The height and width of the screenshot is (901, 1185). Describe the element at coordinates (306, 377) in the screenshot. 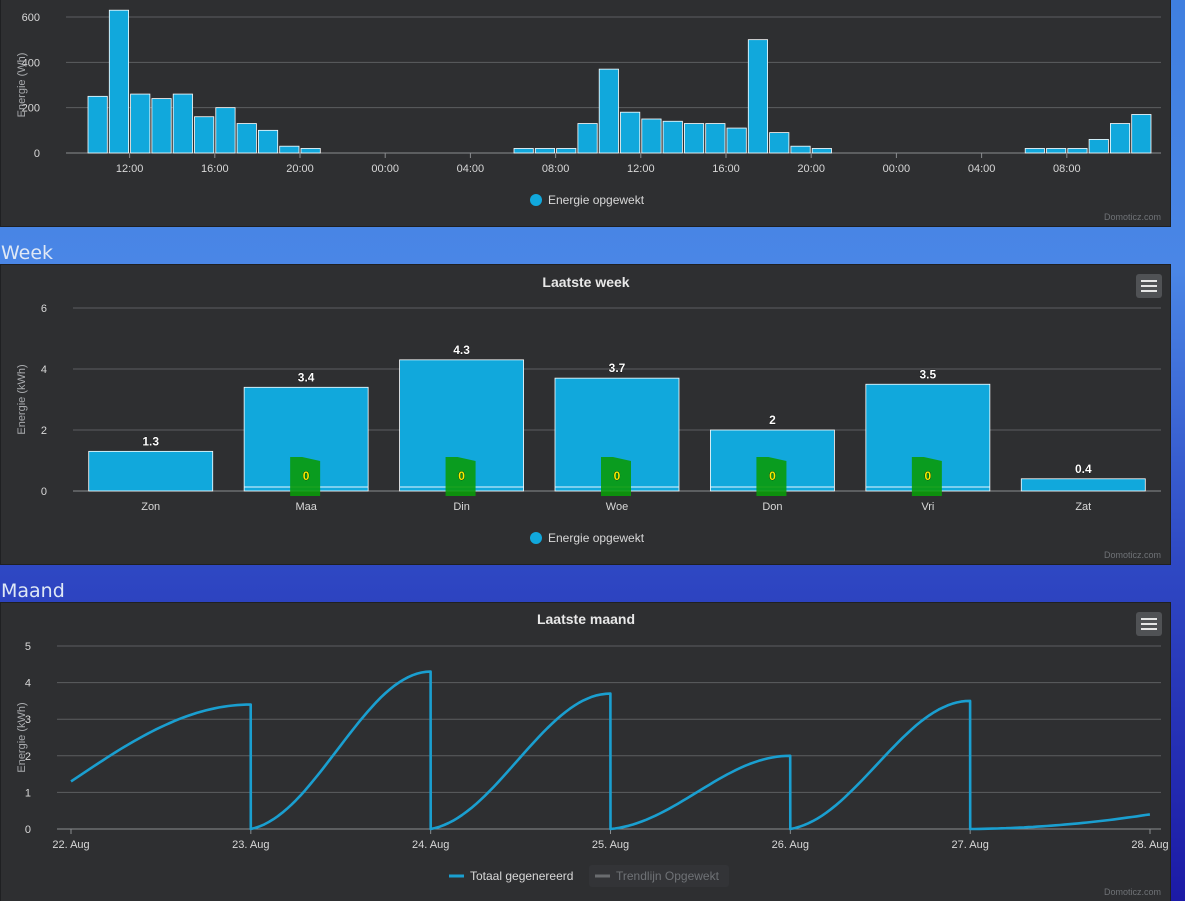

I see `data-label: 3.4` at that location.